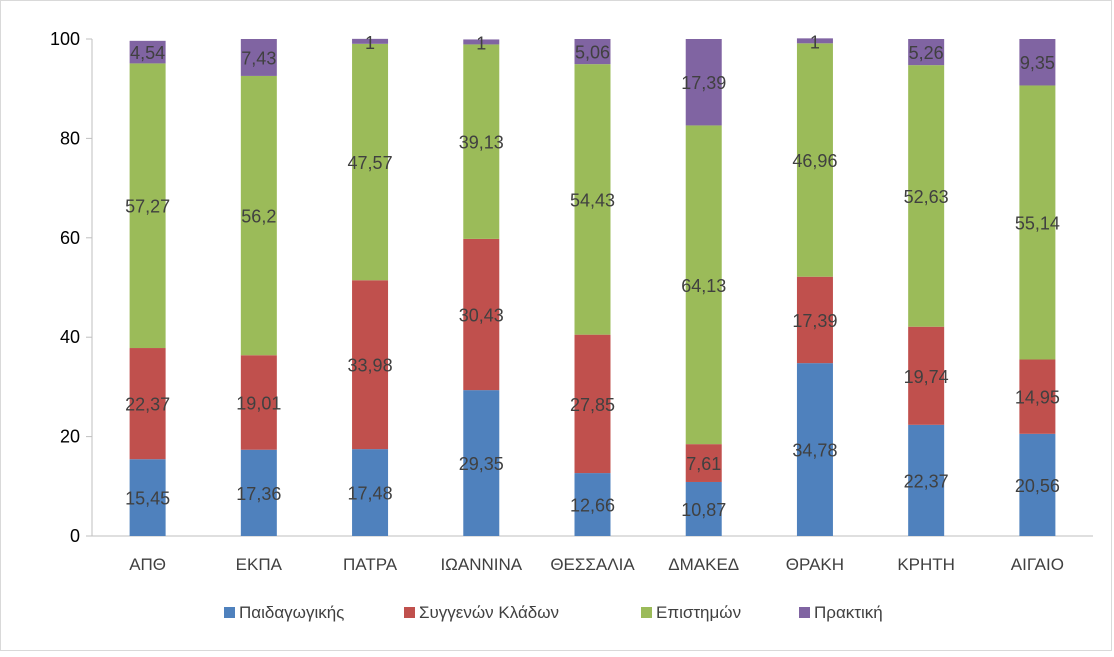 The height and width of the screenshot is (657, 1114). I want to click on y-tick-label: 80, so click(70, 138).